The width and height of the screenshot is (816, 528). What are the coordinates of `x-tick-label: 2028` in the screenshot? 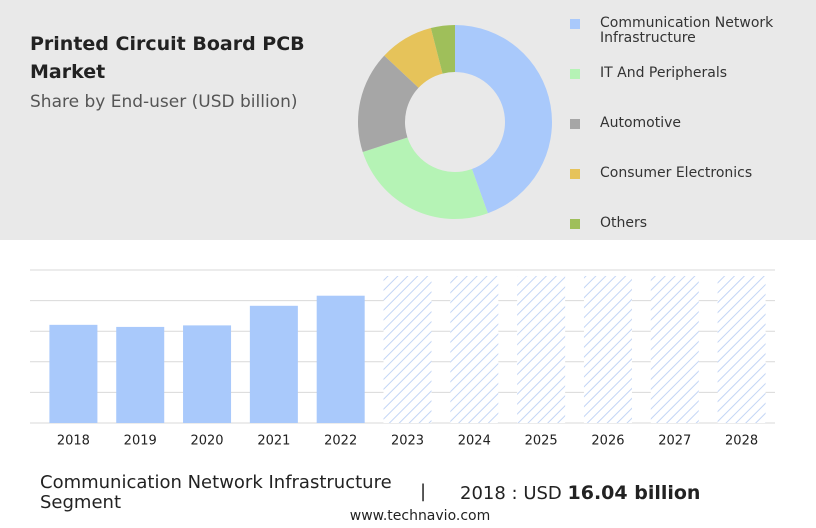 It's located at (741, 441).